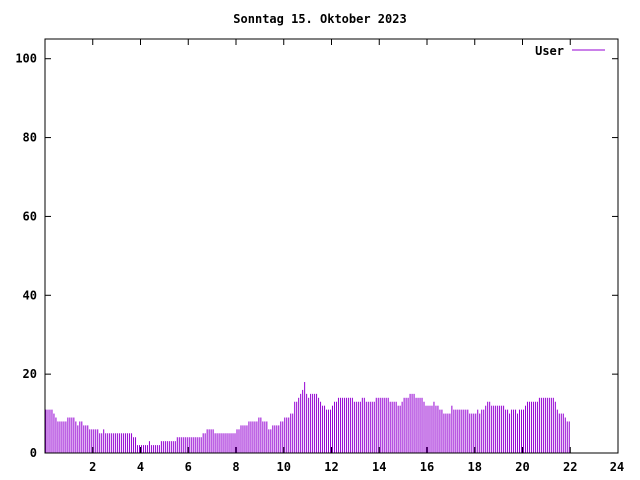 This screenshot has height=480, width=640. What do you see at coordinates (379, 467) in the screenshot?
I see `x-tick-label: 14` at bounding box center [379, 467].